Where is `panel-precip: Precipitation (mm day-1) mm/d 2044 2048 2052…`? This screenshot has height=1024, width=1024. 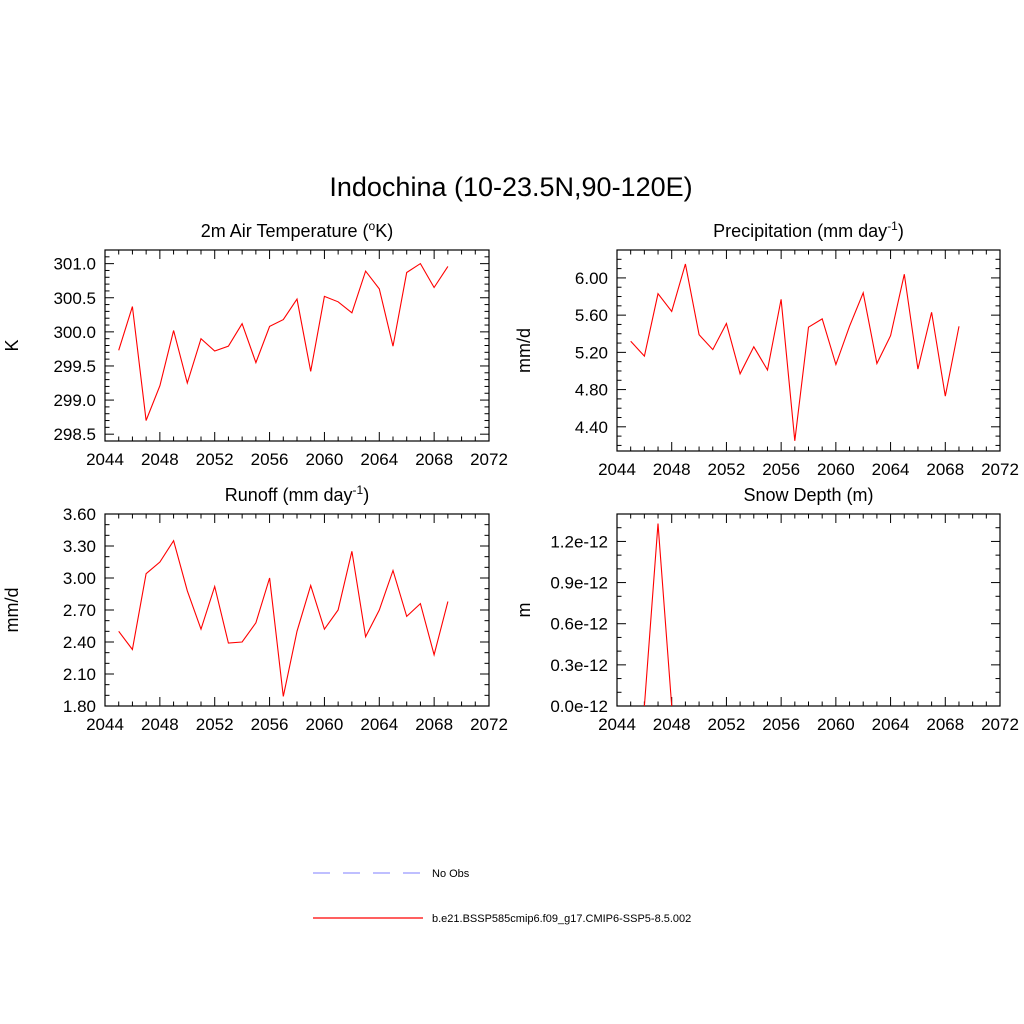
panel-precip: Precipitation (mm day-1) mm/d 2044 2048 2052… is located at coordinates (766, 349).